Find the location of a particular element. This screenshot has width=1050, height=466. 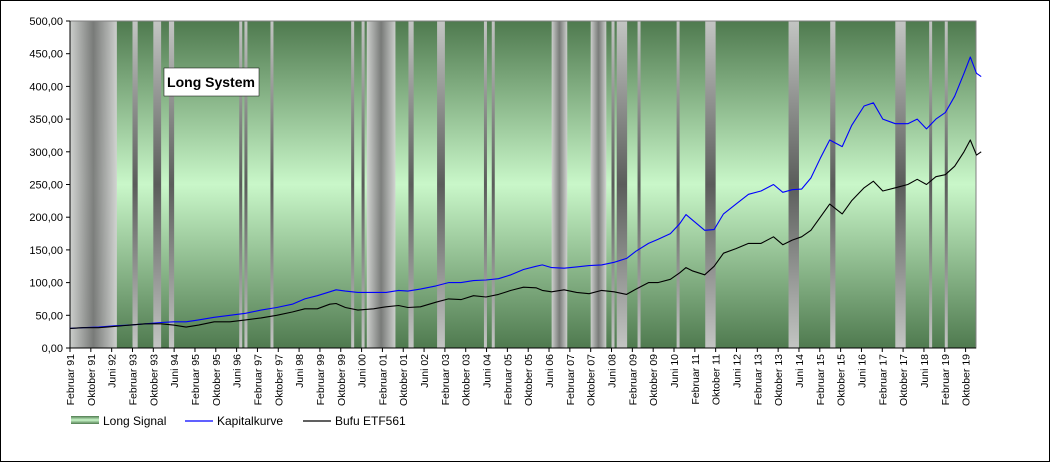

x-tick-label: Oktober 97 is located at coordinates (279, 380).